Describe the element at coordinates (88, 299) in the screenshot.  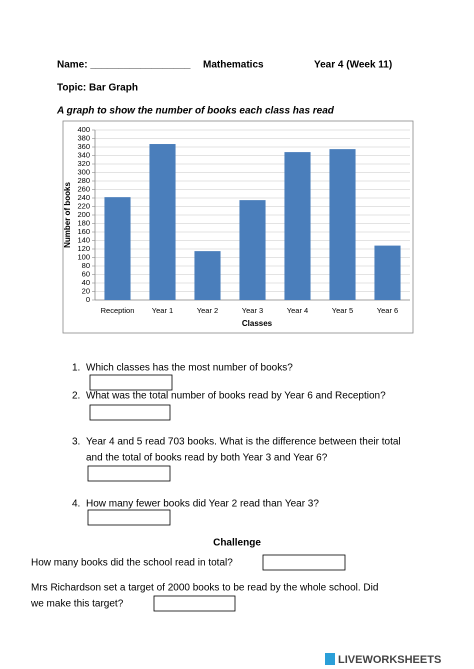
I see `y-tick-label: 0` at that location.